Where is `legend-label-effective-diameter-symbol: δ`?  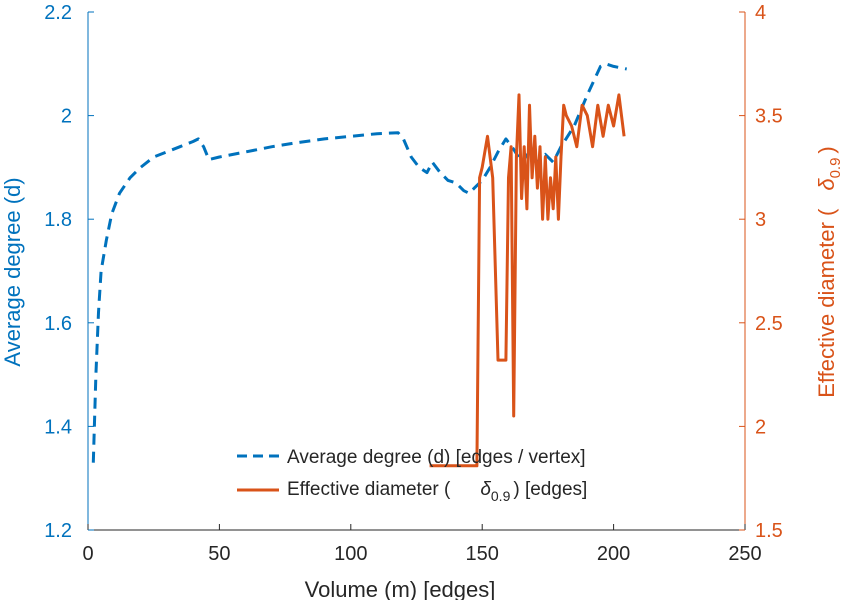 legend-label-effective-diameter-symbol: δ is located at coordinates (485, 489).